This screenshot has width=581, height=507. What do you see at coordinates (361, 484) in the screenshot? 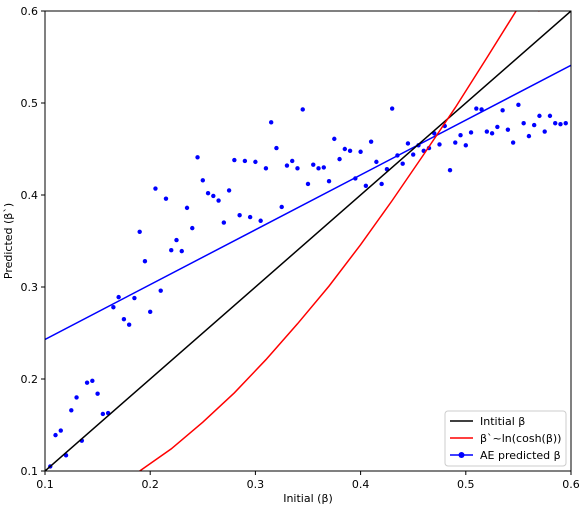
I see `x-tick-label: 0.4` at bounding box center [361, 484].